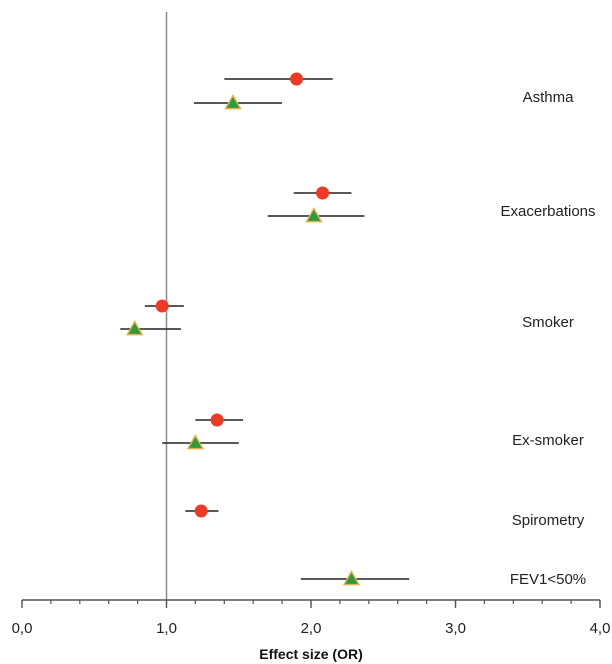  Describe the element at coordinates (548, 579) in the screenshot. I see `category-label: FEV1<50%` at that location.